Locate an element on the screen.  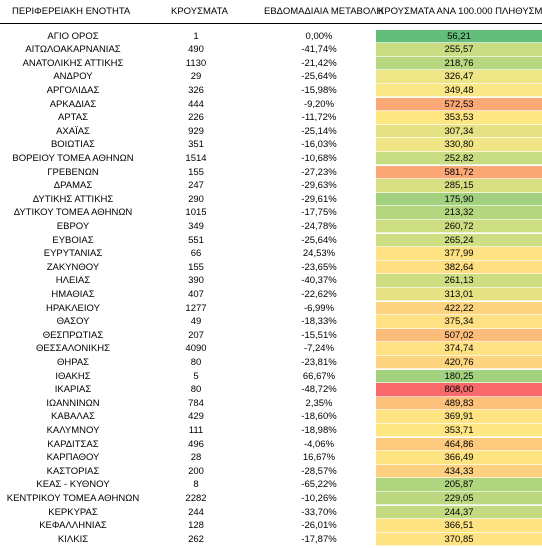
change-cell: 0,00% is located at coordinates (319, 36).